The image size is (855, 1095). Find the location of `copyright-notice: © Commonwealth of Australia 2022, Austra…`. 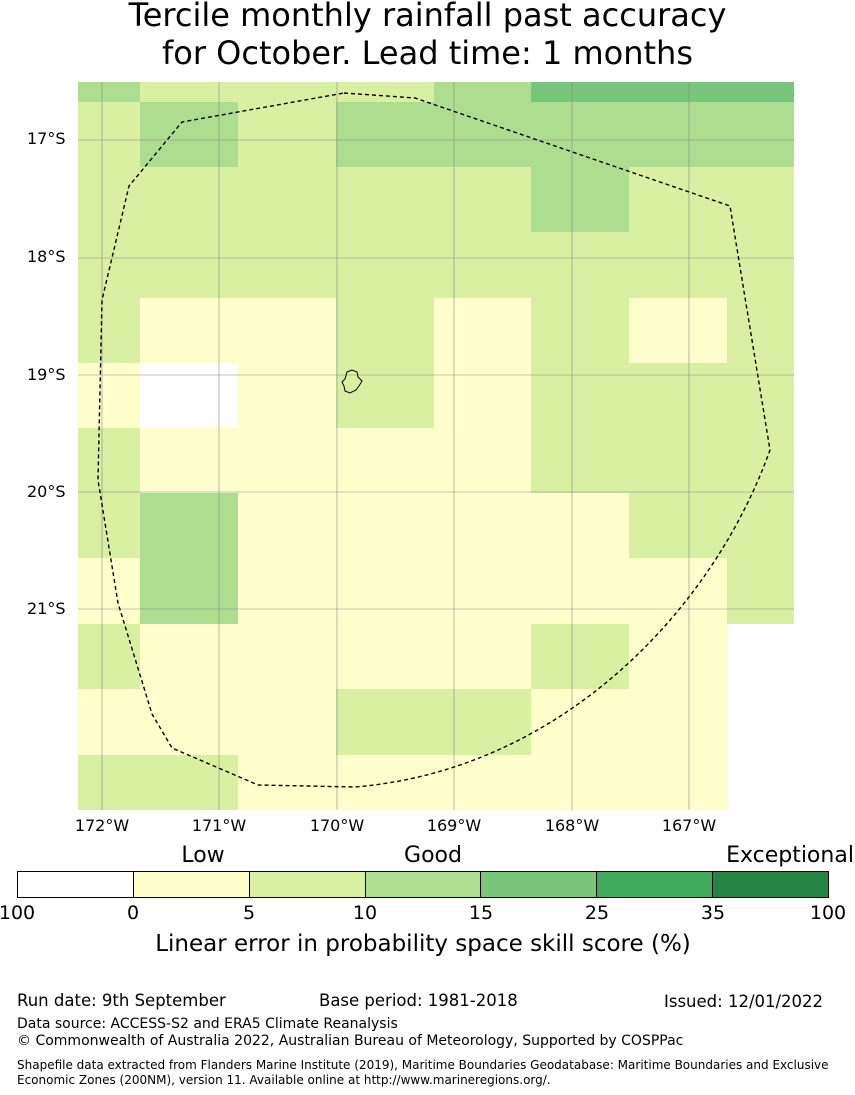

copyright-notice: © Commonwealth of Australia 2022, Austra… is located at coordinates (350, 1041).